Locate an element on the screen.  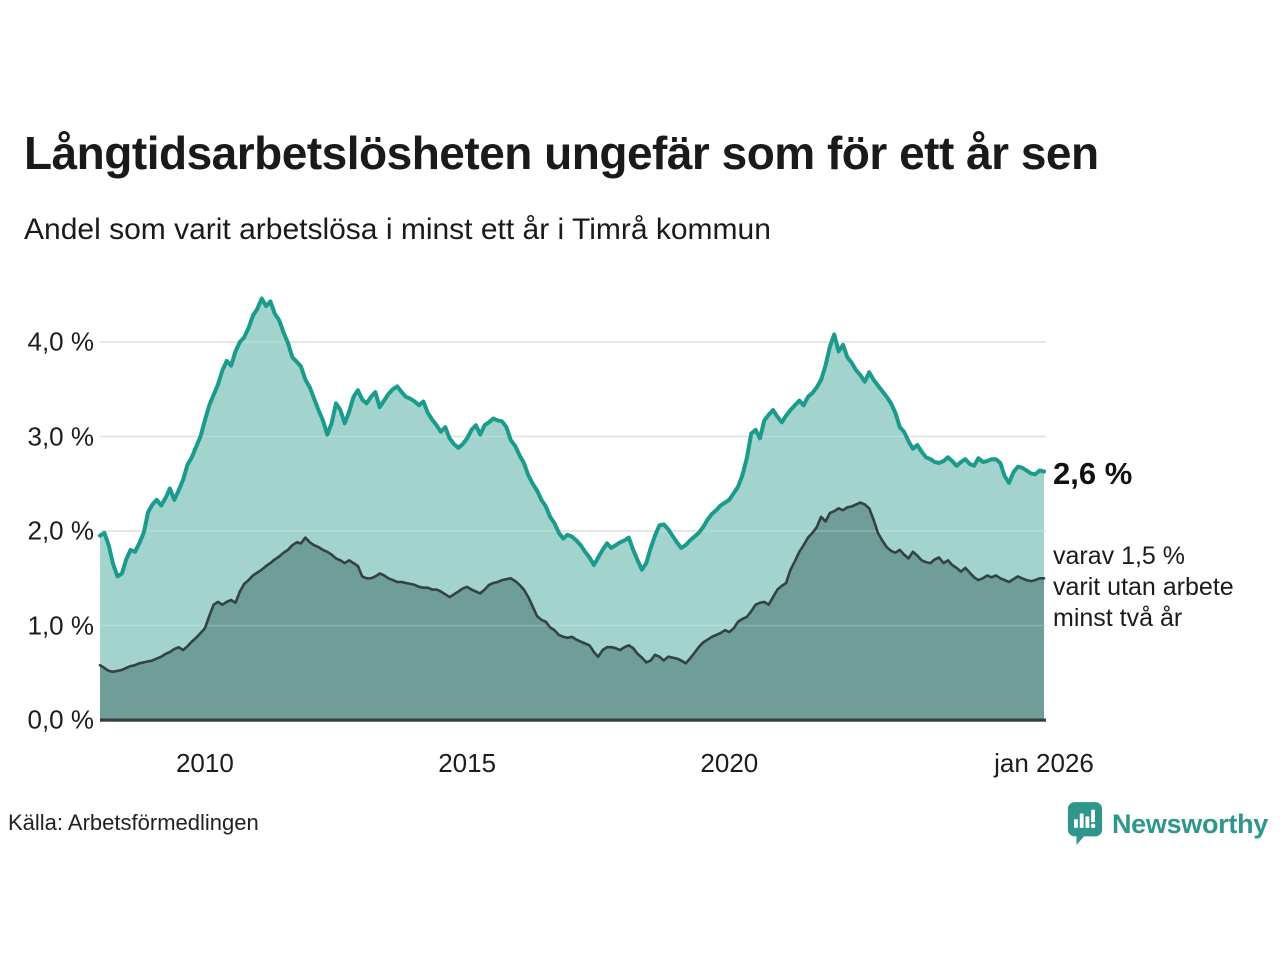
x-tick-2010: 2010 is located at coordinates (204, 763).